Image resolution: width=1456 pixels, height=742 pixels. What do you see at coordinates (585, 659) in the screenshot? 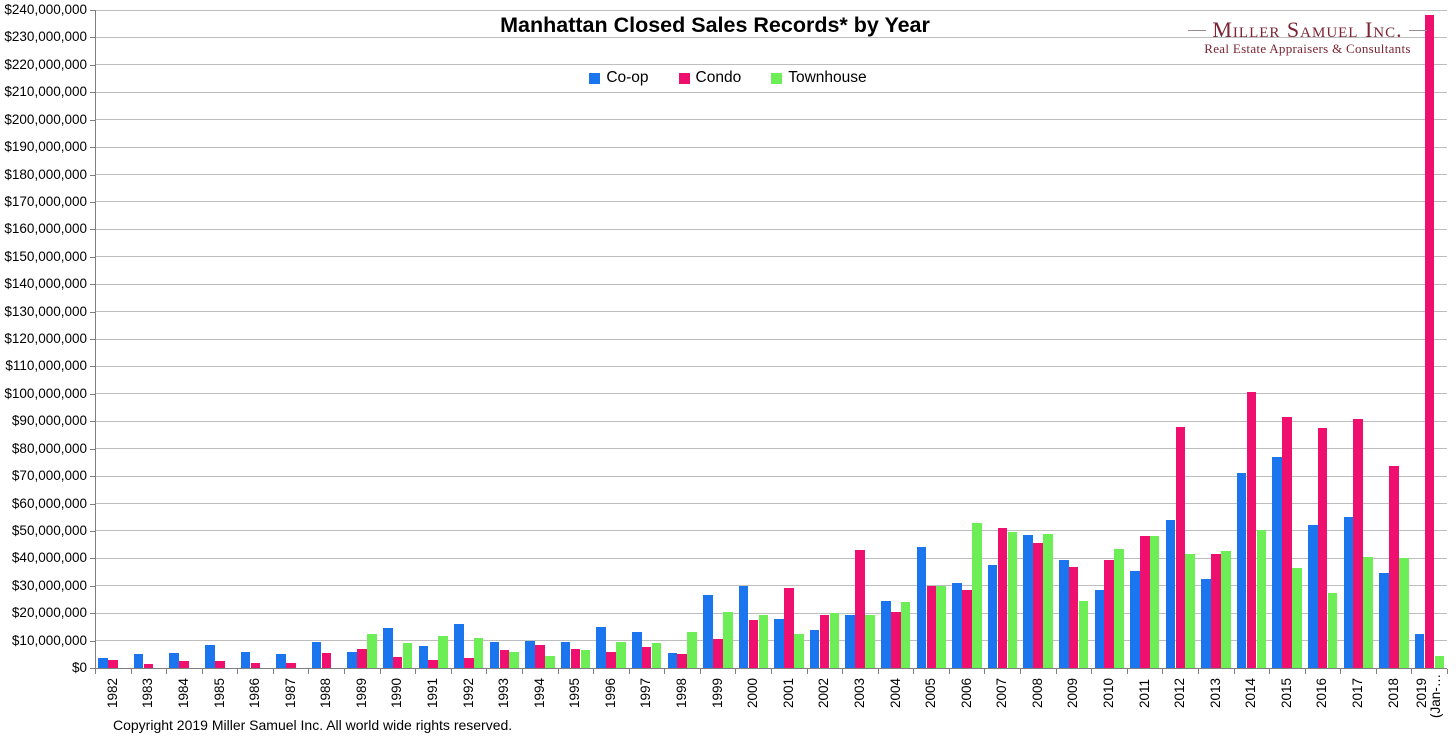
I see `bar-townhouse-1995` at bounding box center [585, 659].